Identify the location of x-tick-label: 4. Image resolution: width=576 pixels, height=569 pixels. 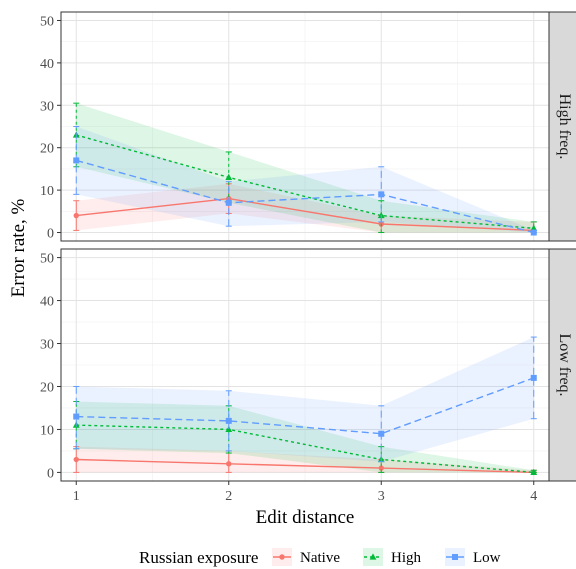
(533, 496).